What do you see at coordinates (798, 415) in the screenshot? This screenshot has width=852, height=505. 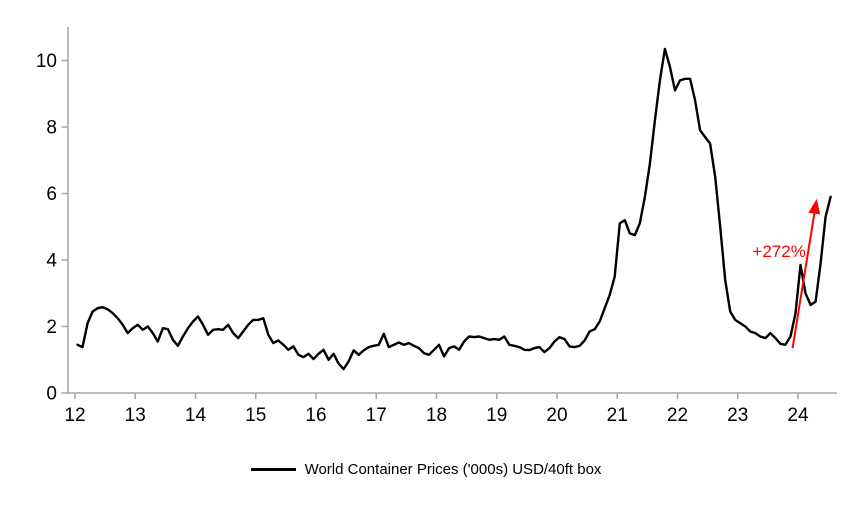 I see `x-axis-tick-label: 24` at bounding box center [798, 415].